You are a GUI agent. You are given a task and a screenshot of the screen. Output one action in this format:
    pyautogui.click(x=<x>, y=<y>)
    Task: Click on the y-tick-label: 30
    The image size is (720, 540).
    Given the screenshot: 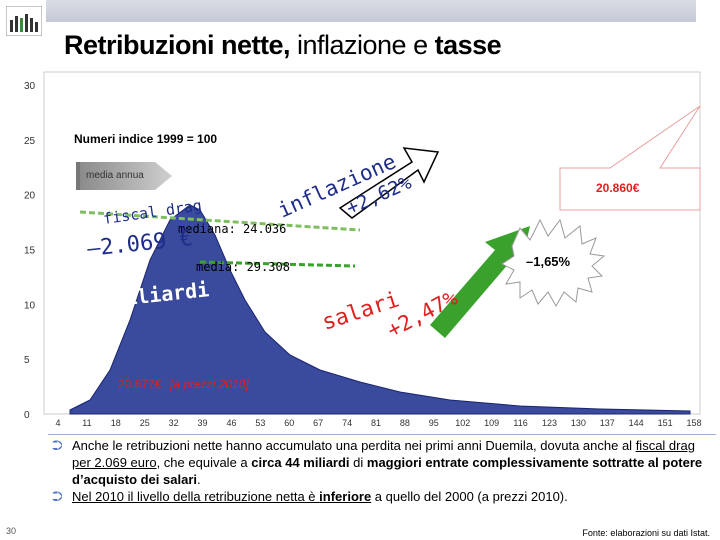 What is the action you would take?
    pyautogui.click(x=30, y=86)
    